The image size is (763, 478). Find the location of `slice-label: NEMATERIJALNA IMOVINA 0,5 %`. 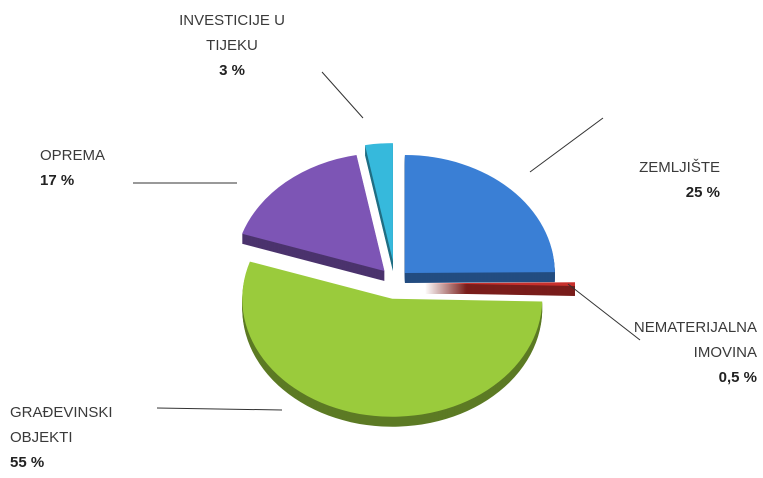

slice-label: NEMATERIJALNA IMOVINA 0,5 % is located at coordinates (677, 352).